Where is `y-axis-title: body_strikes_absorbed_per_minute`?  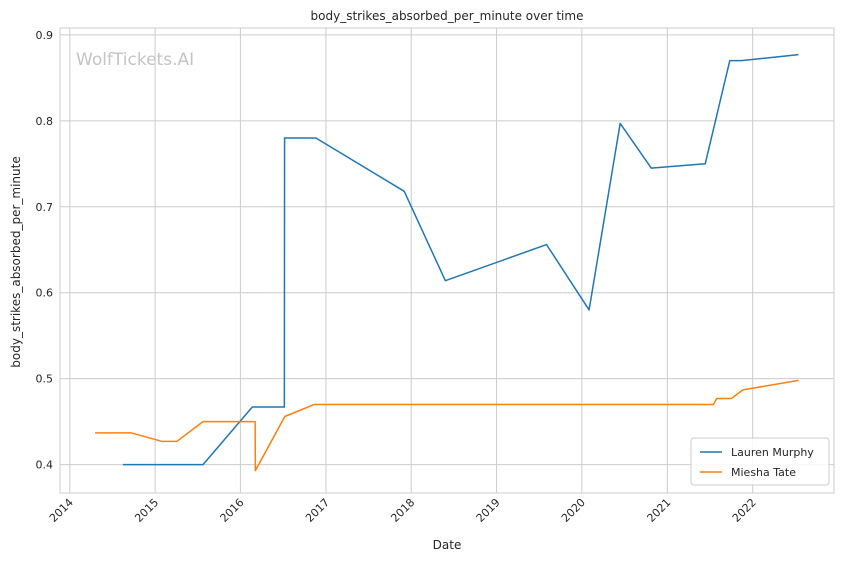 y-axis-title: body_strikes_absorbed_per_minute is located at coordinates (16, 261).